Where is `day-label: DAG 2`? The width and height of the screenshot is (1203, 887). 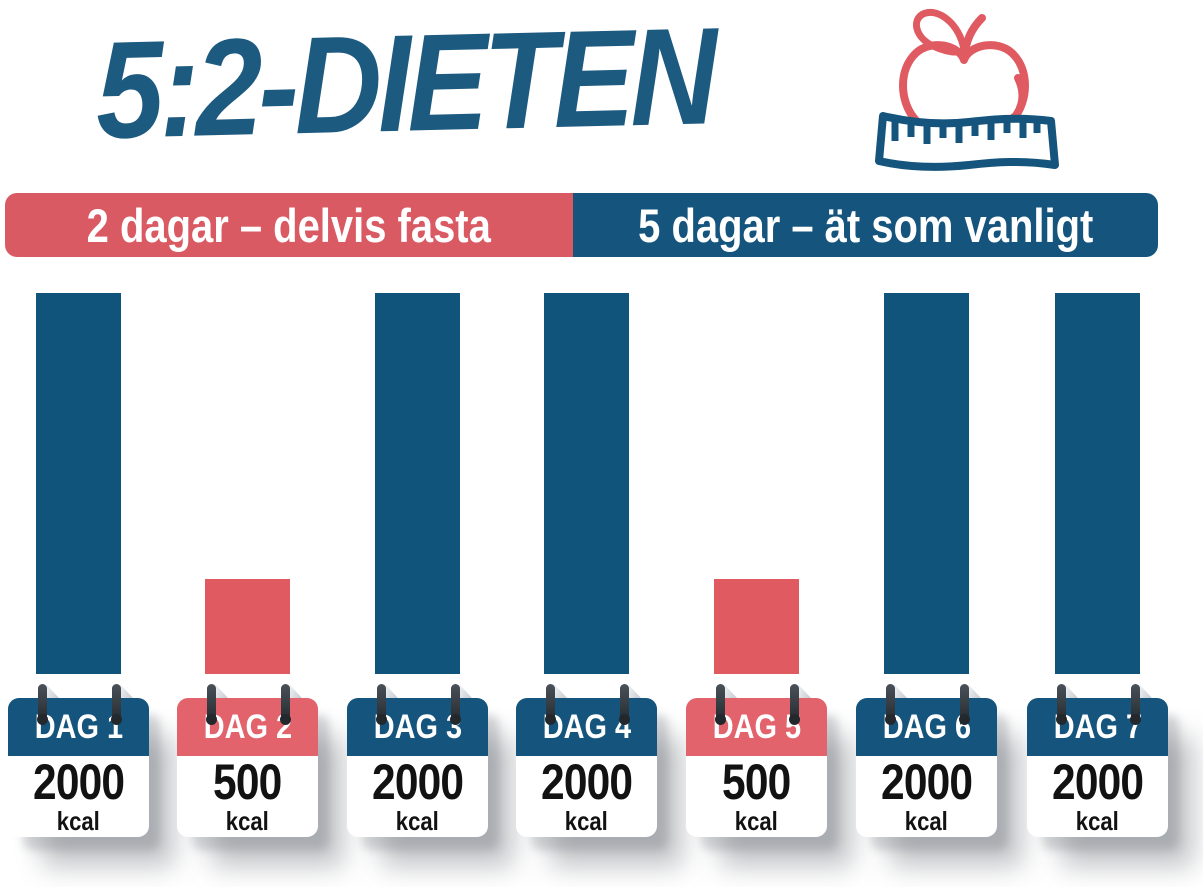 day-label: DAG 2 is located at coordinates (247, 726).